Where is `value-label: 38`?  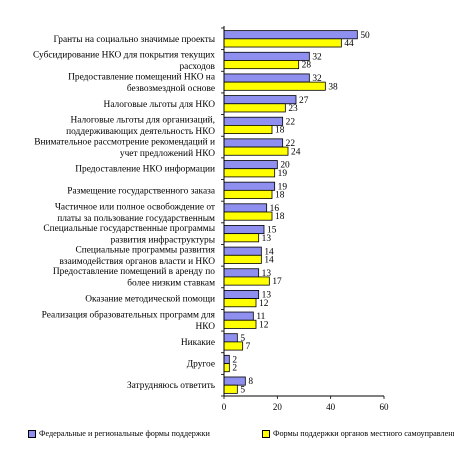
value-label: 38 is located at coordinates (333, 87).